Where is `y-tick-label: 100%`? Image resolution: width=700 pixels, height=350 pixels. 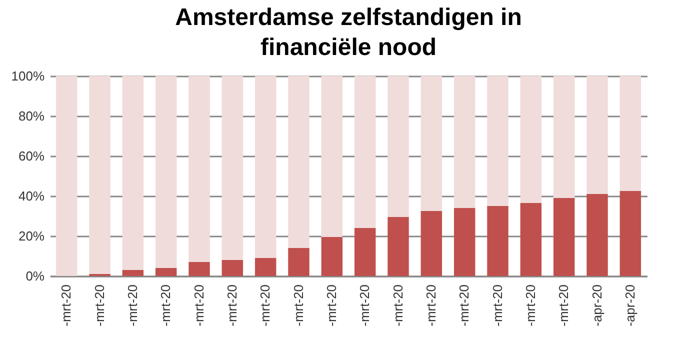 y-tick-label: 100% is located at coordinates (28, 76).